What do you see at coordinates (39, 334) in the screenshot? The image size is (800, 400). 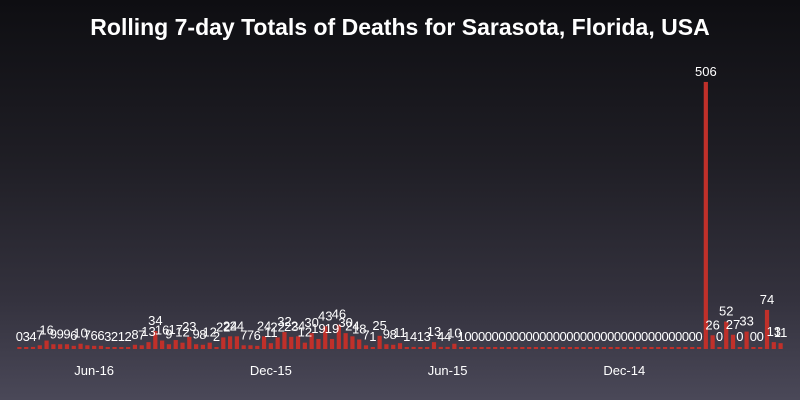 I see `data-label: 7` at bounding box center [39, 334].